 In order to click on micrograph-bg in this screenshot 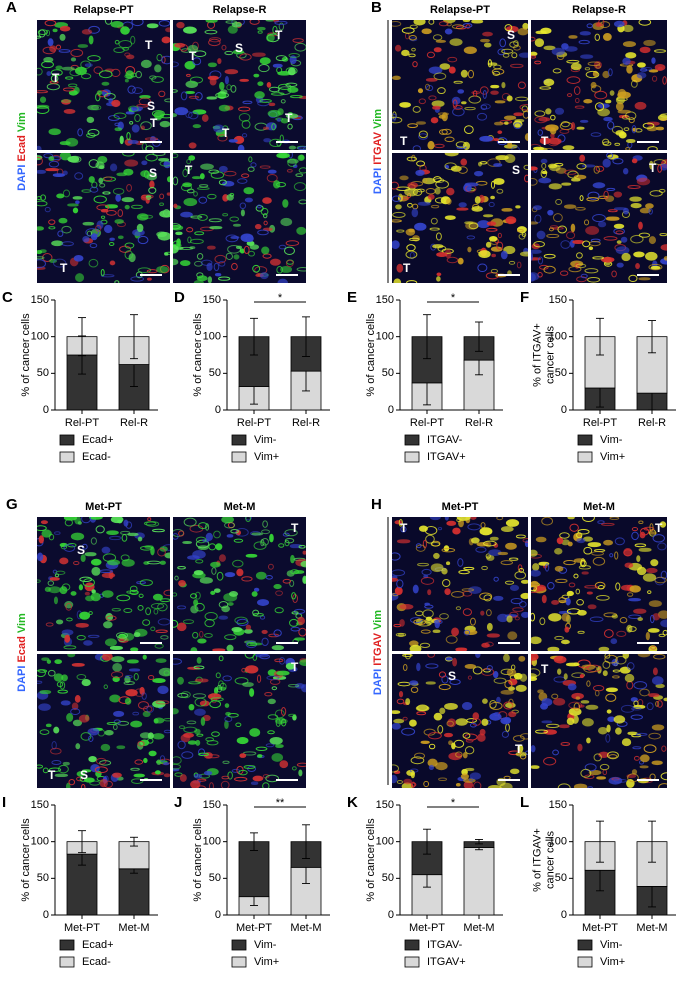, I will do `click(599, 584)`.